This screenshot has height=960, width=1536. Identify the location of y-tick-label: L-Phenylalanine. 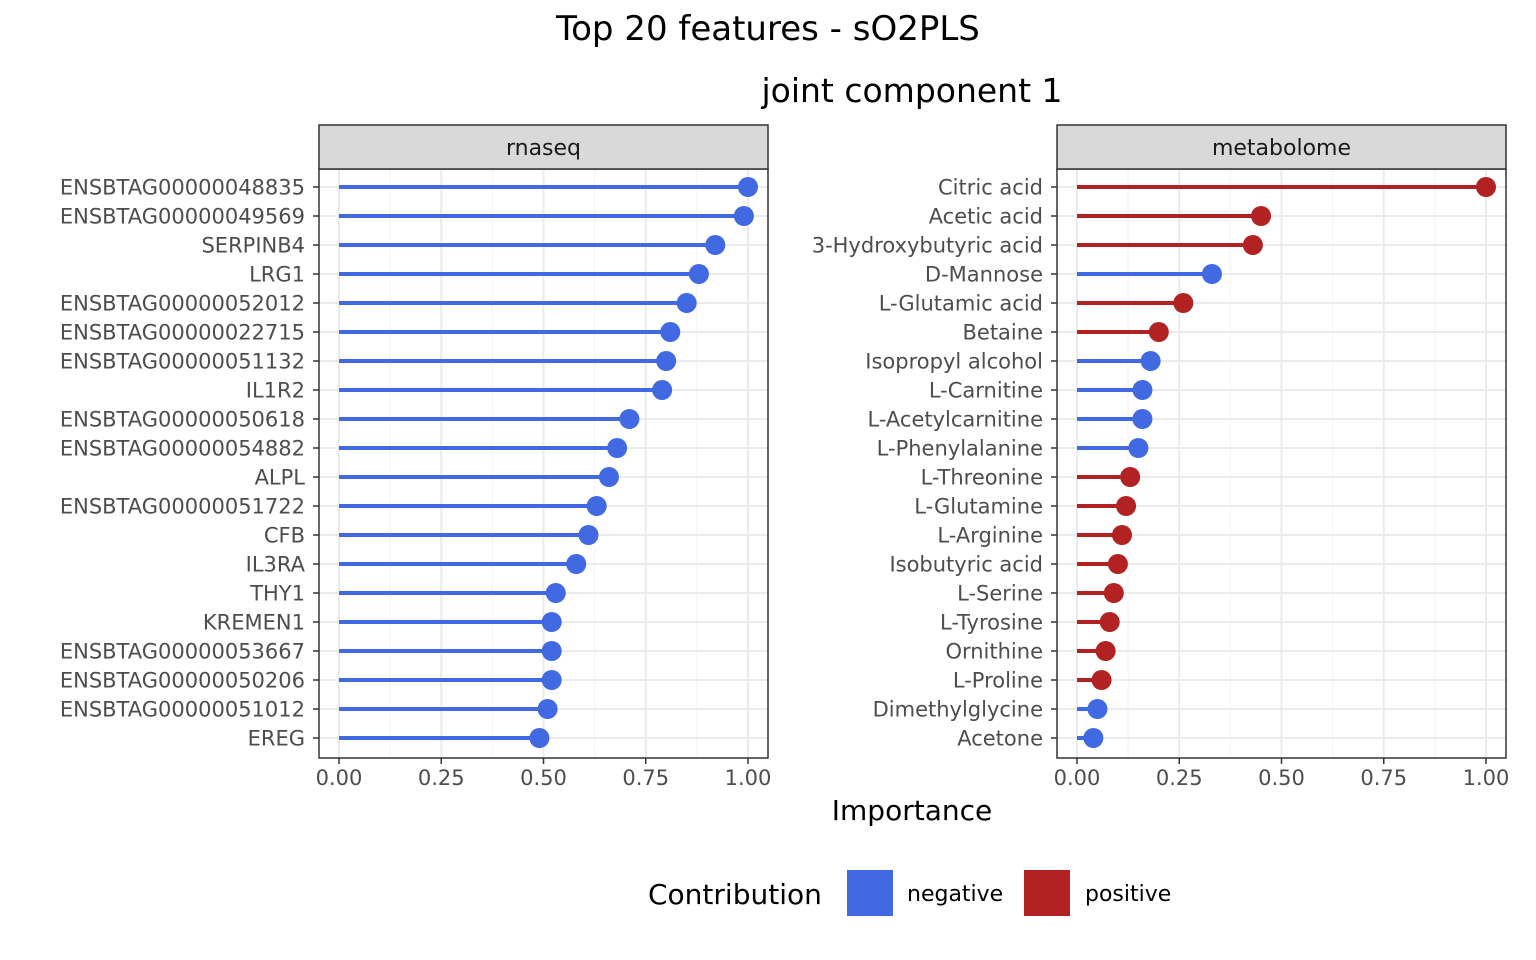
(960, 449).